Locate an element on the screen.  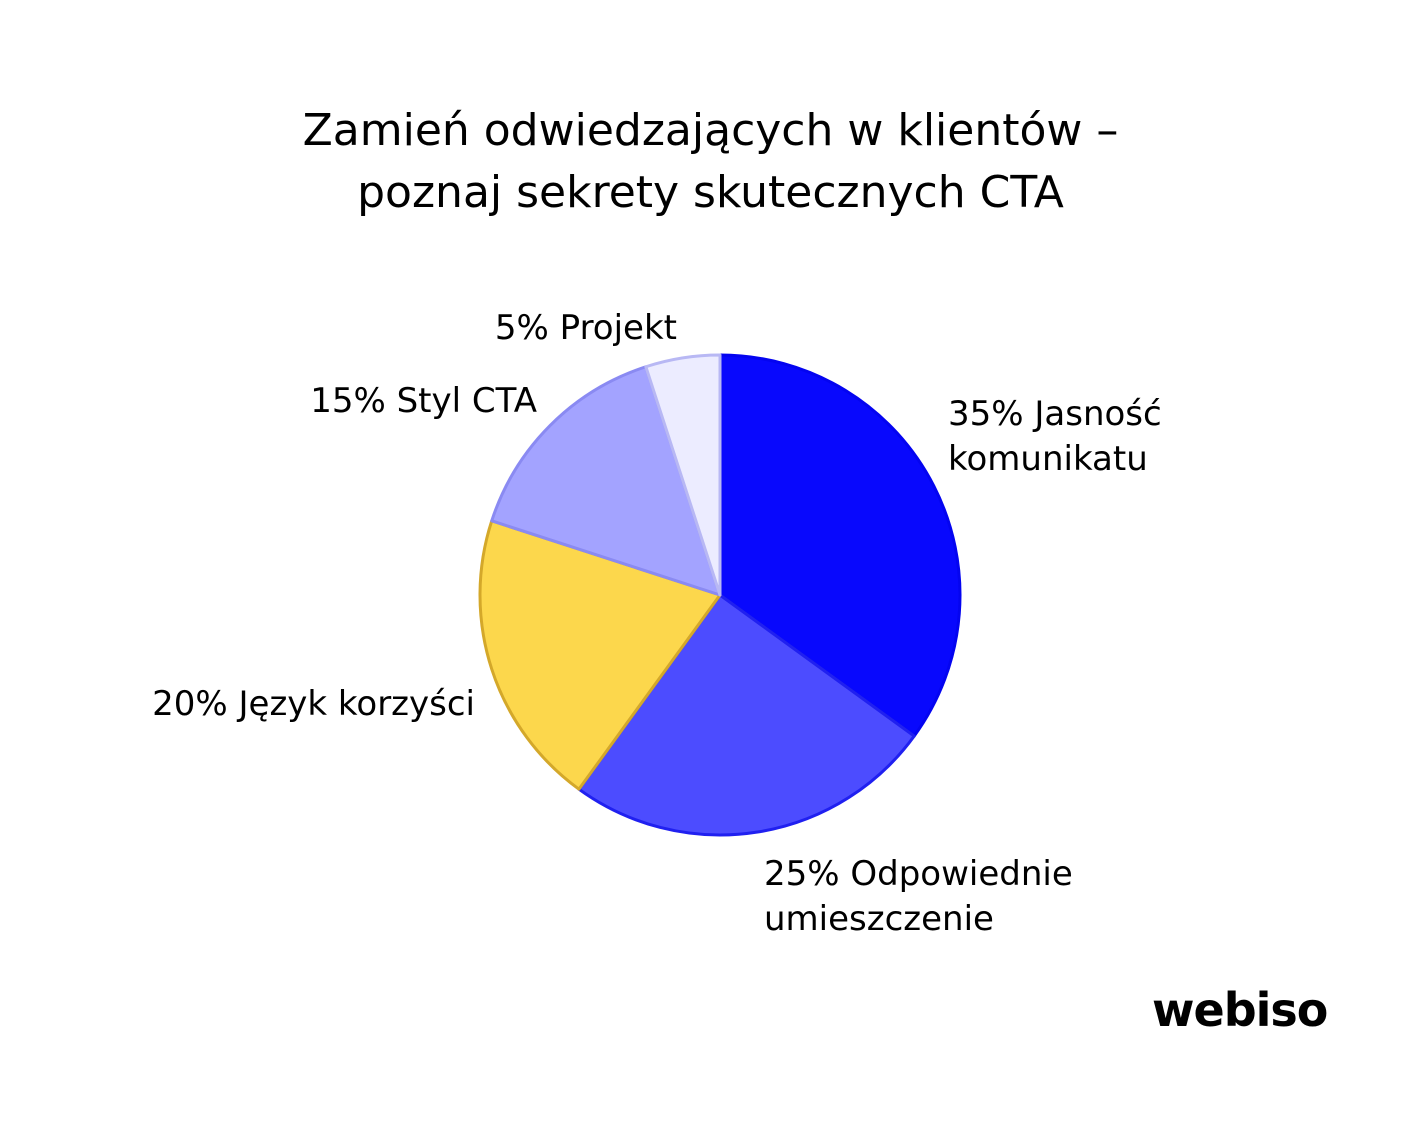
slice-label-1-line-2: komunikatu is located at coordinates (1048, 459).